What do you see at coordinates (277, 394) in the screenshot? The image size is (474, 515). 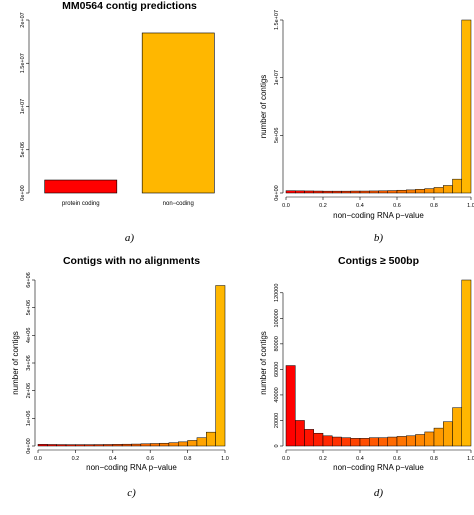 I see `y-tick-label: 40000` at bounding box center [277, 394].